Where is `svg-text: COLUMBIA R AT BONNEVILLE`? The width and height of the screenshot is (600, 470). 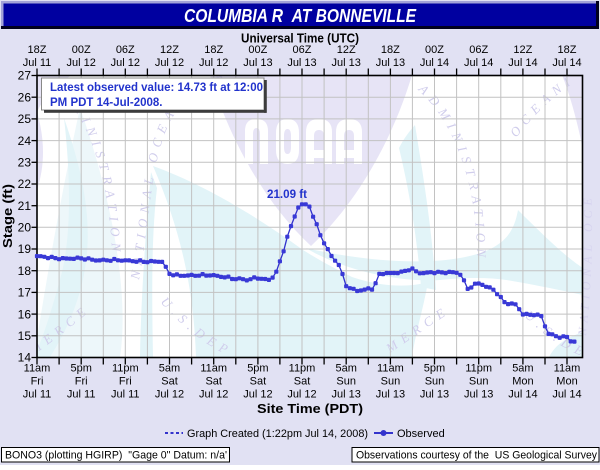 svg-text: COLUMBIA R AT BONNEVILLE is located at coordinates (300, 16).